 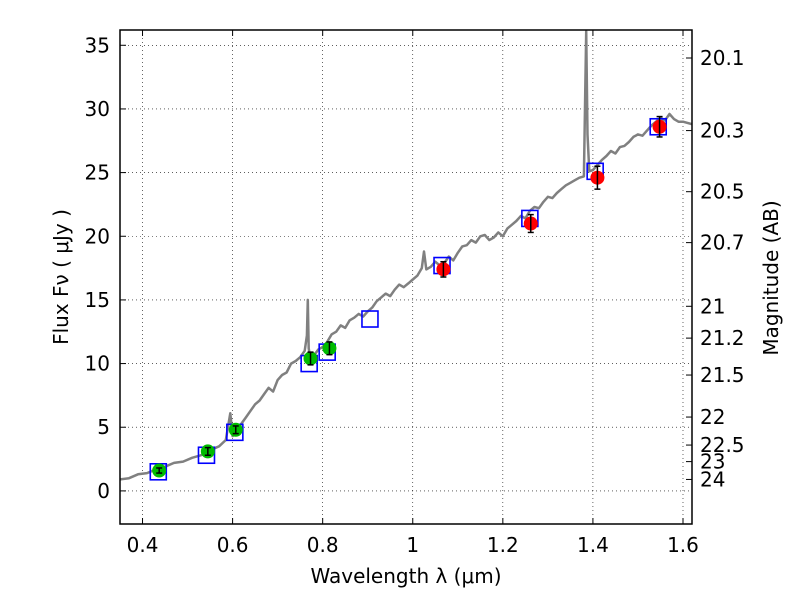 What do you see at coordinates (593, 545) in the screenshot?
I see `x-tick-label: 1.4` at bounding box center [593, 545].